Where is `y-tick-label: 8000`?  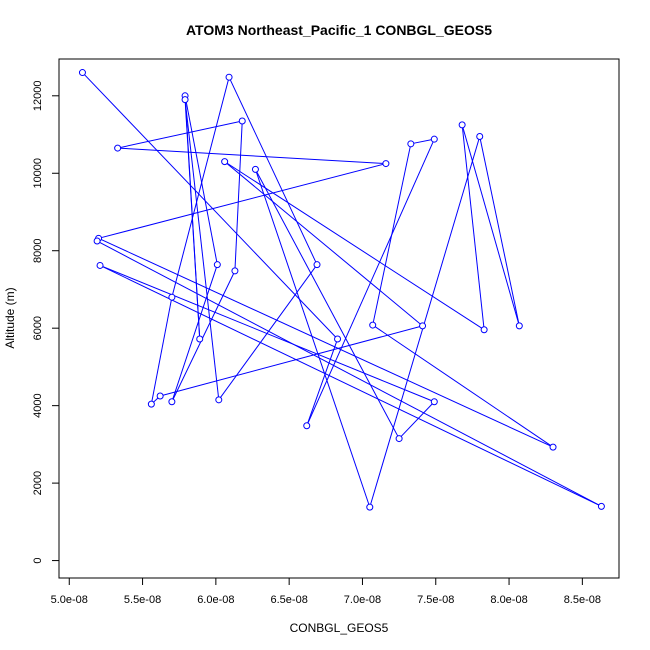 y-tick-label: 8000 is located at coordinates (38, 250).